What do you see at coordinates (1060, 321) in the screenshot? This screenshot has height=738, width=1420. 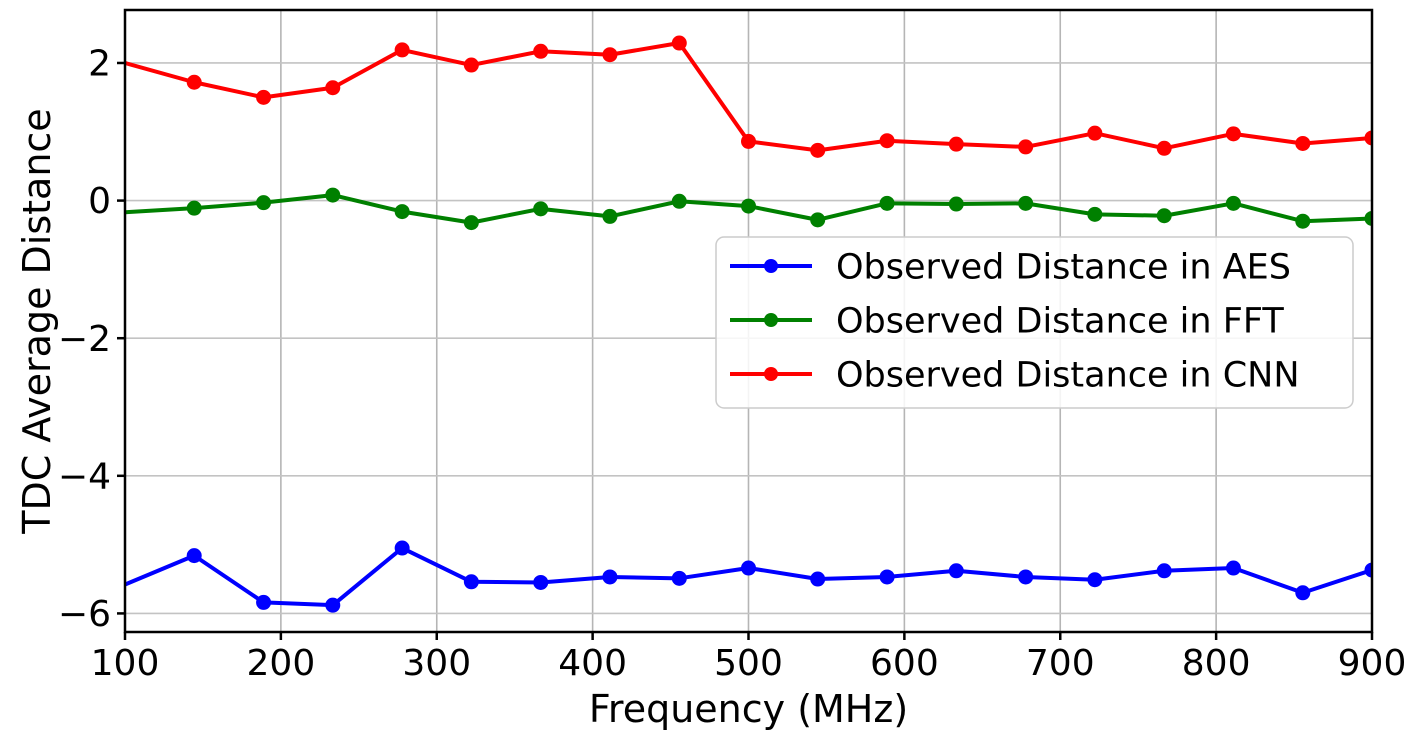 I see `legend-label: Observed Distance in FFT` at bounding box center [1060, 321].